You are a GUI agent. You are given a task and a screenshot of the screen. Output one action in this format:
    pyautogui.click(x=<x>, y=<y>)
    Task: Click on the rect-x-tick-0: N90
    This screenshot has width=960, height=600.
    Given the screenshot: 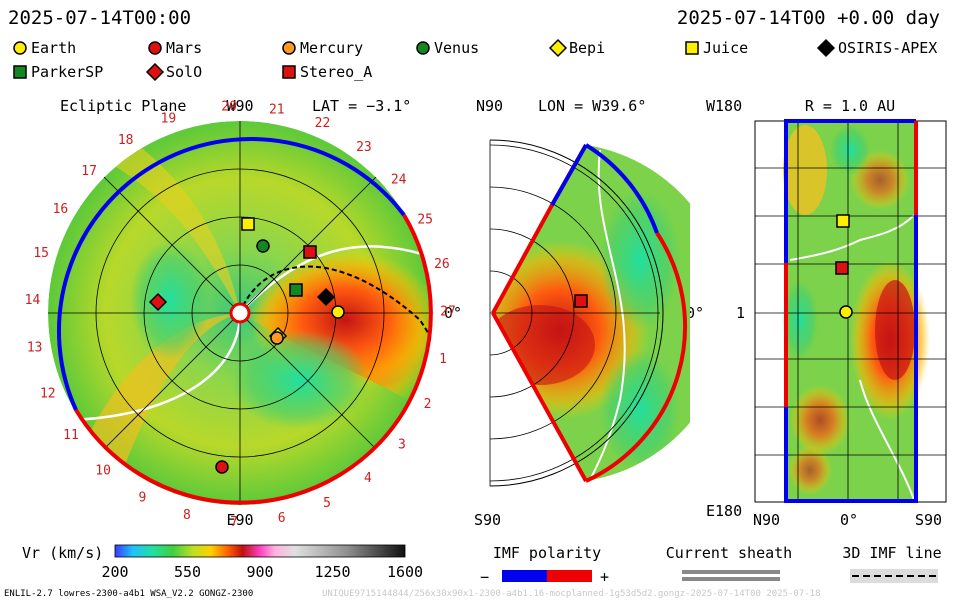 What is the action you would take?
    pyautogui.click(x=766, y=520)
    